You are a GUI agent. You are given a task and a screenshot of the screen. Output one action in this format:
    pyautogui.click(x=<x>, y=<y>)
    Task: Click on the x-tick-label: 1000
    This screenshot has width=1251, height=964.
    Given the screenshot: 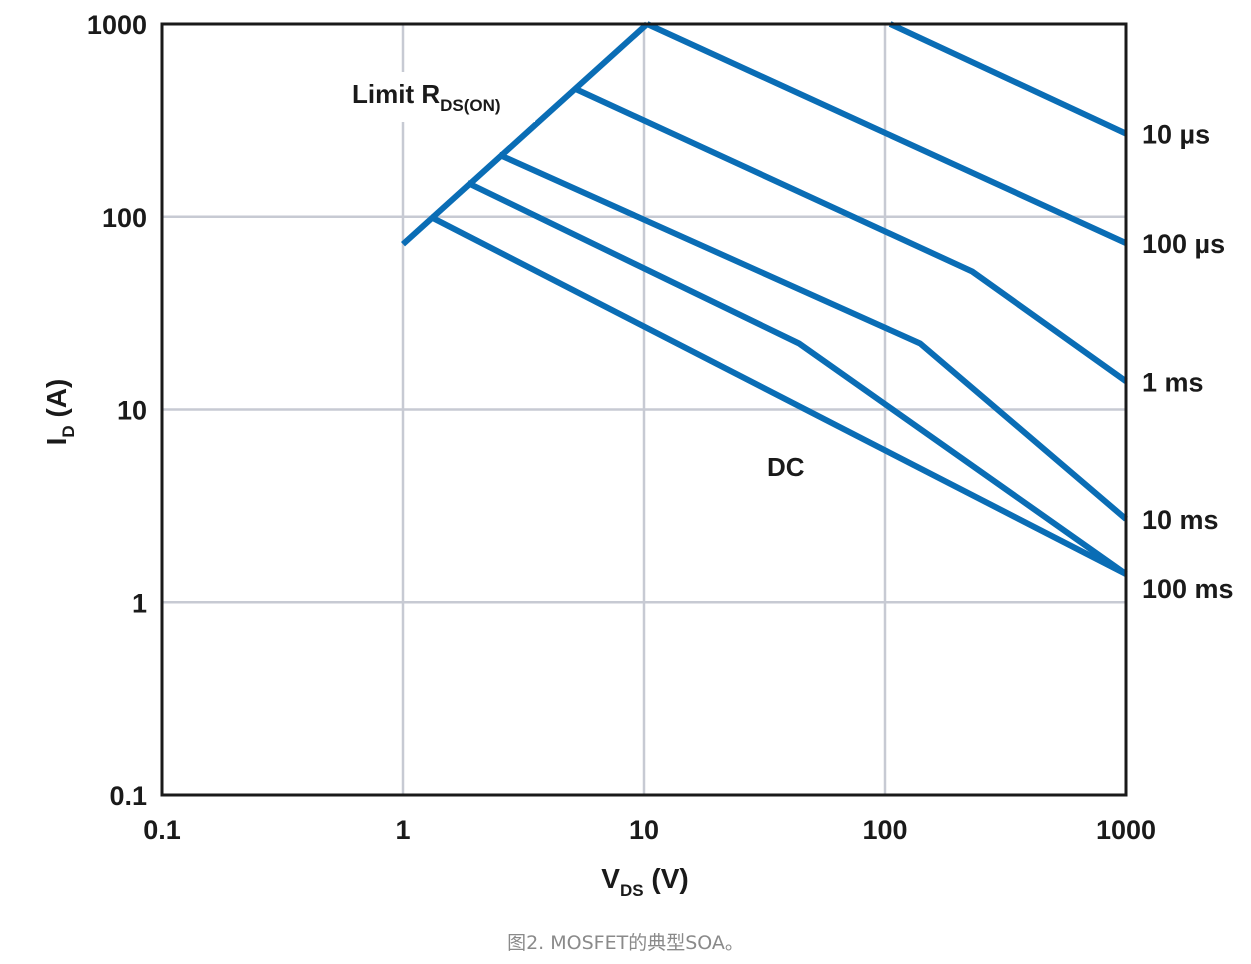 What is the action you would take?
    pyautogui.click(x=1126, y=830)
    